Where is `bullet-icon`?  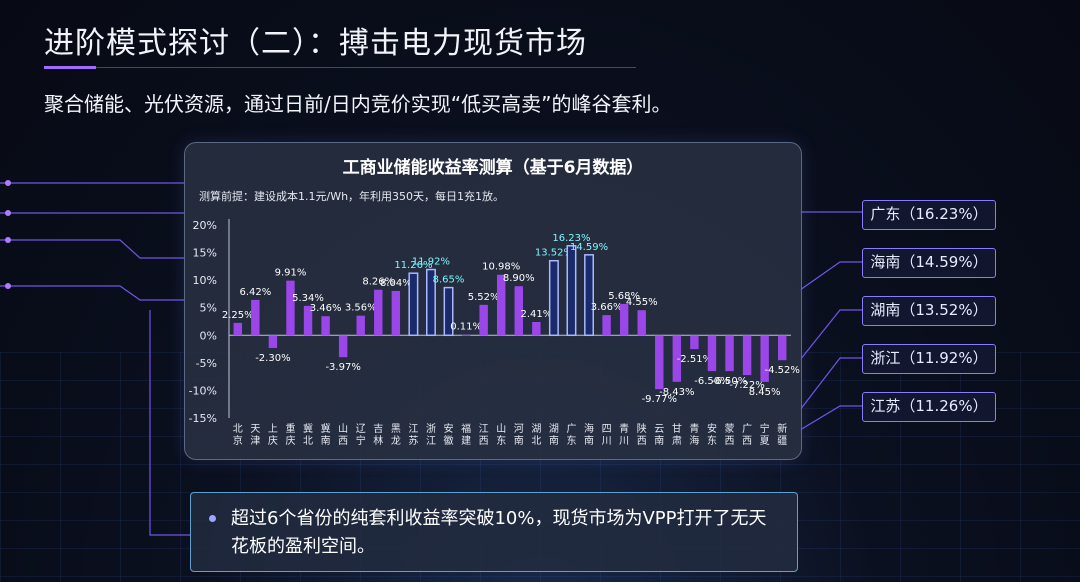 bullet-icon is located at coordinates (212, 518).